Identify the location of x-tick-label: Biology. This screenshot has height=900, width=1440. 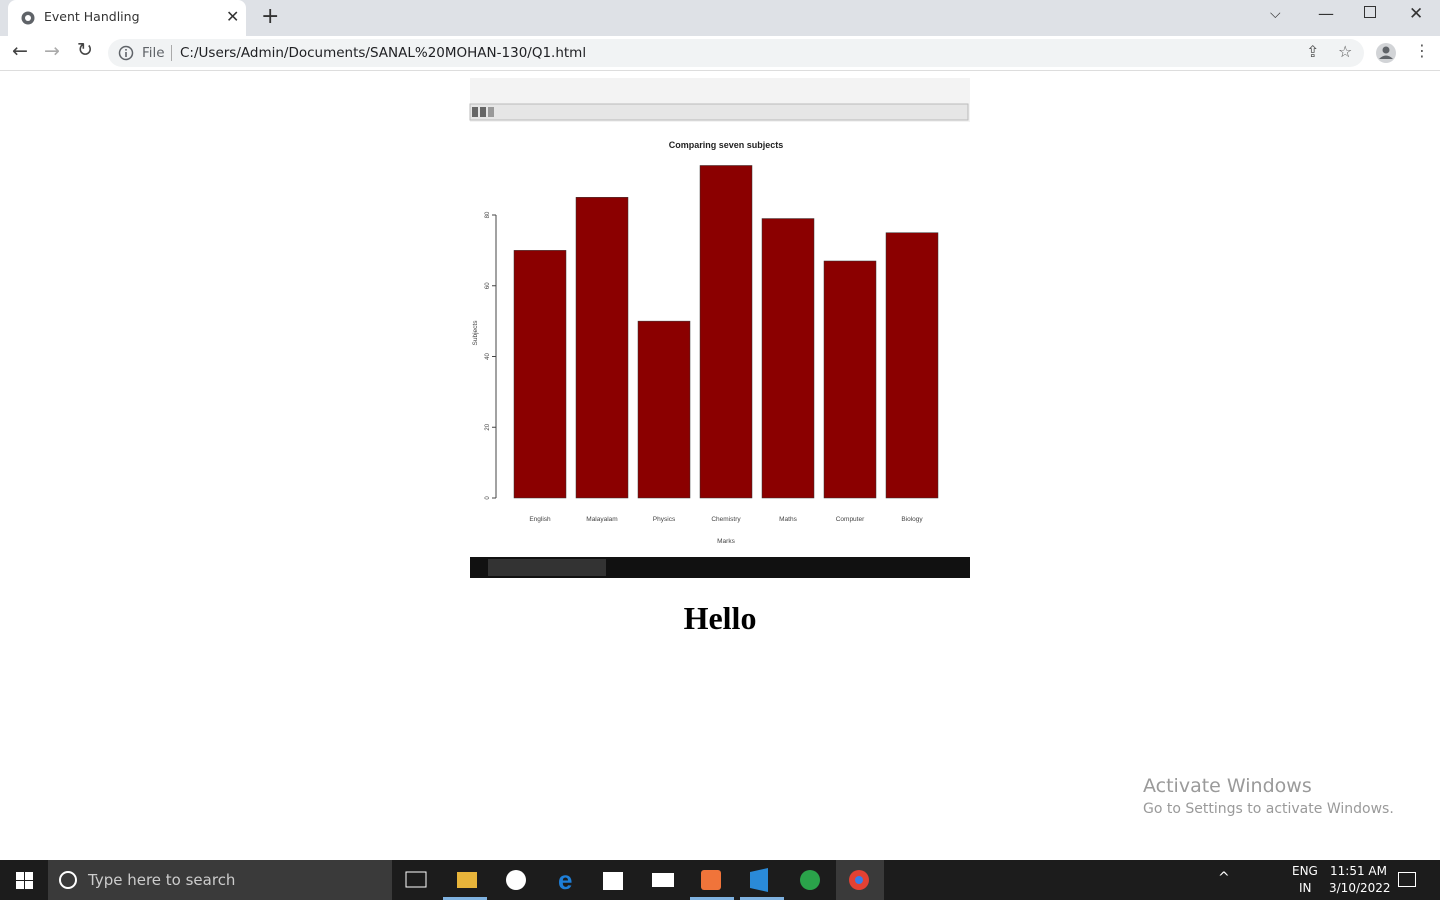
(912, 519).